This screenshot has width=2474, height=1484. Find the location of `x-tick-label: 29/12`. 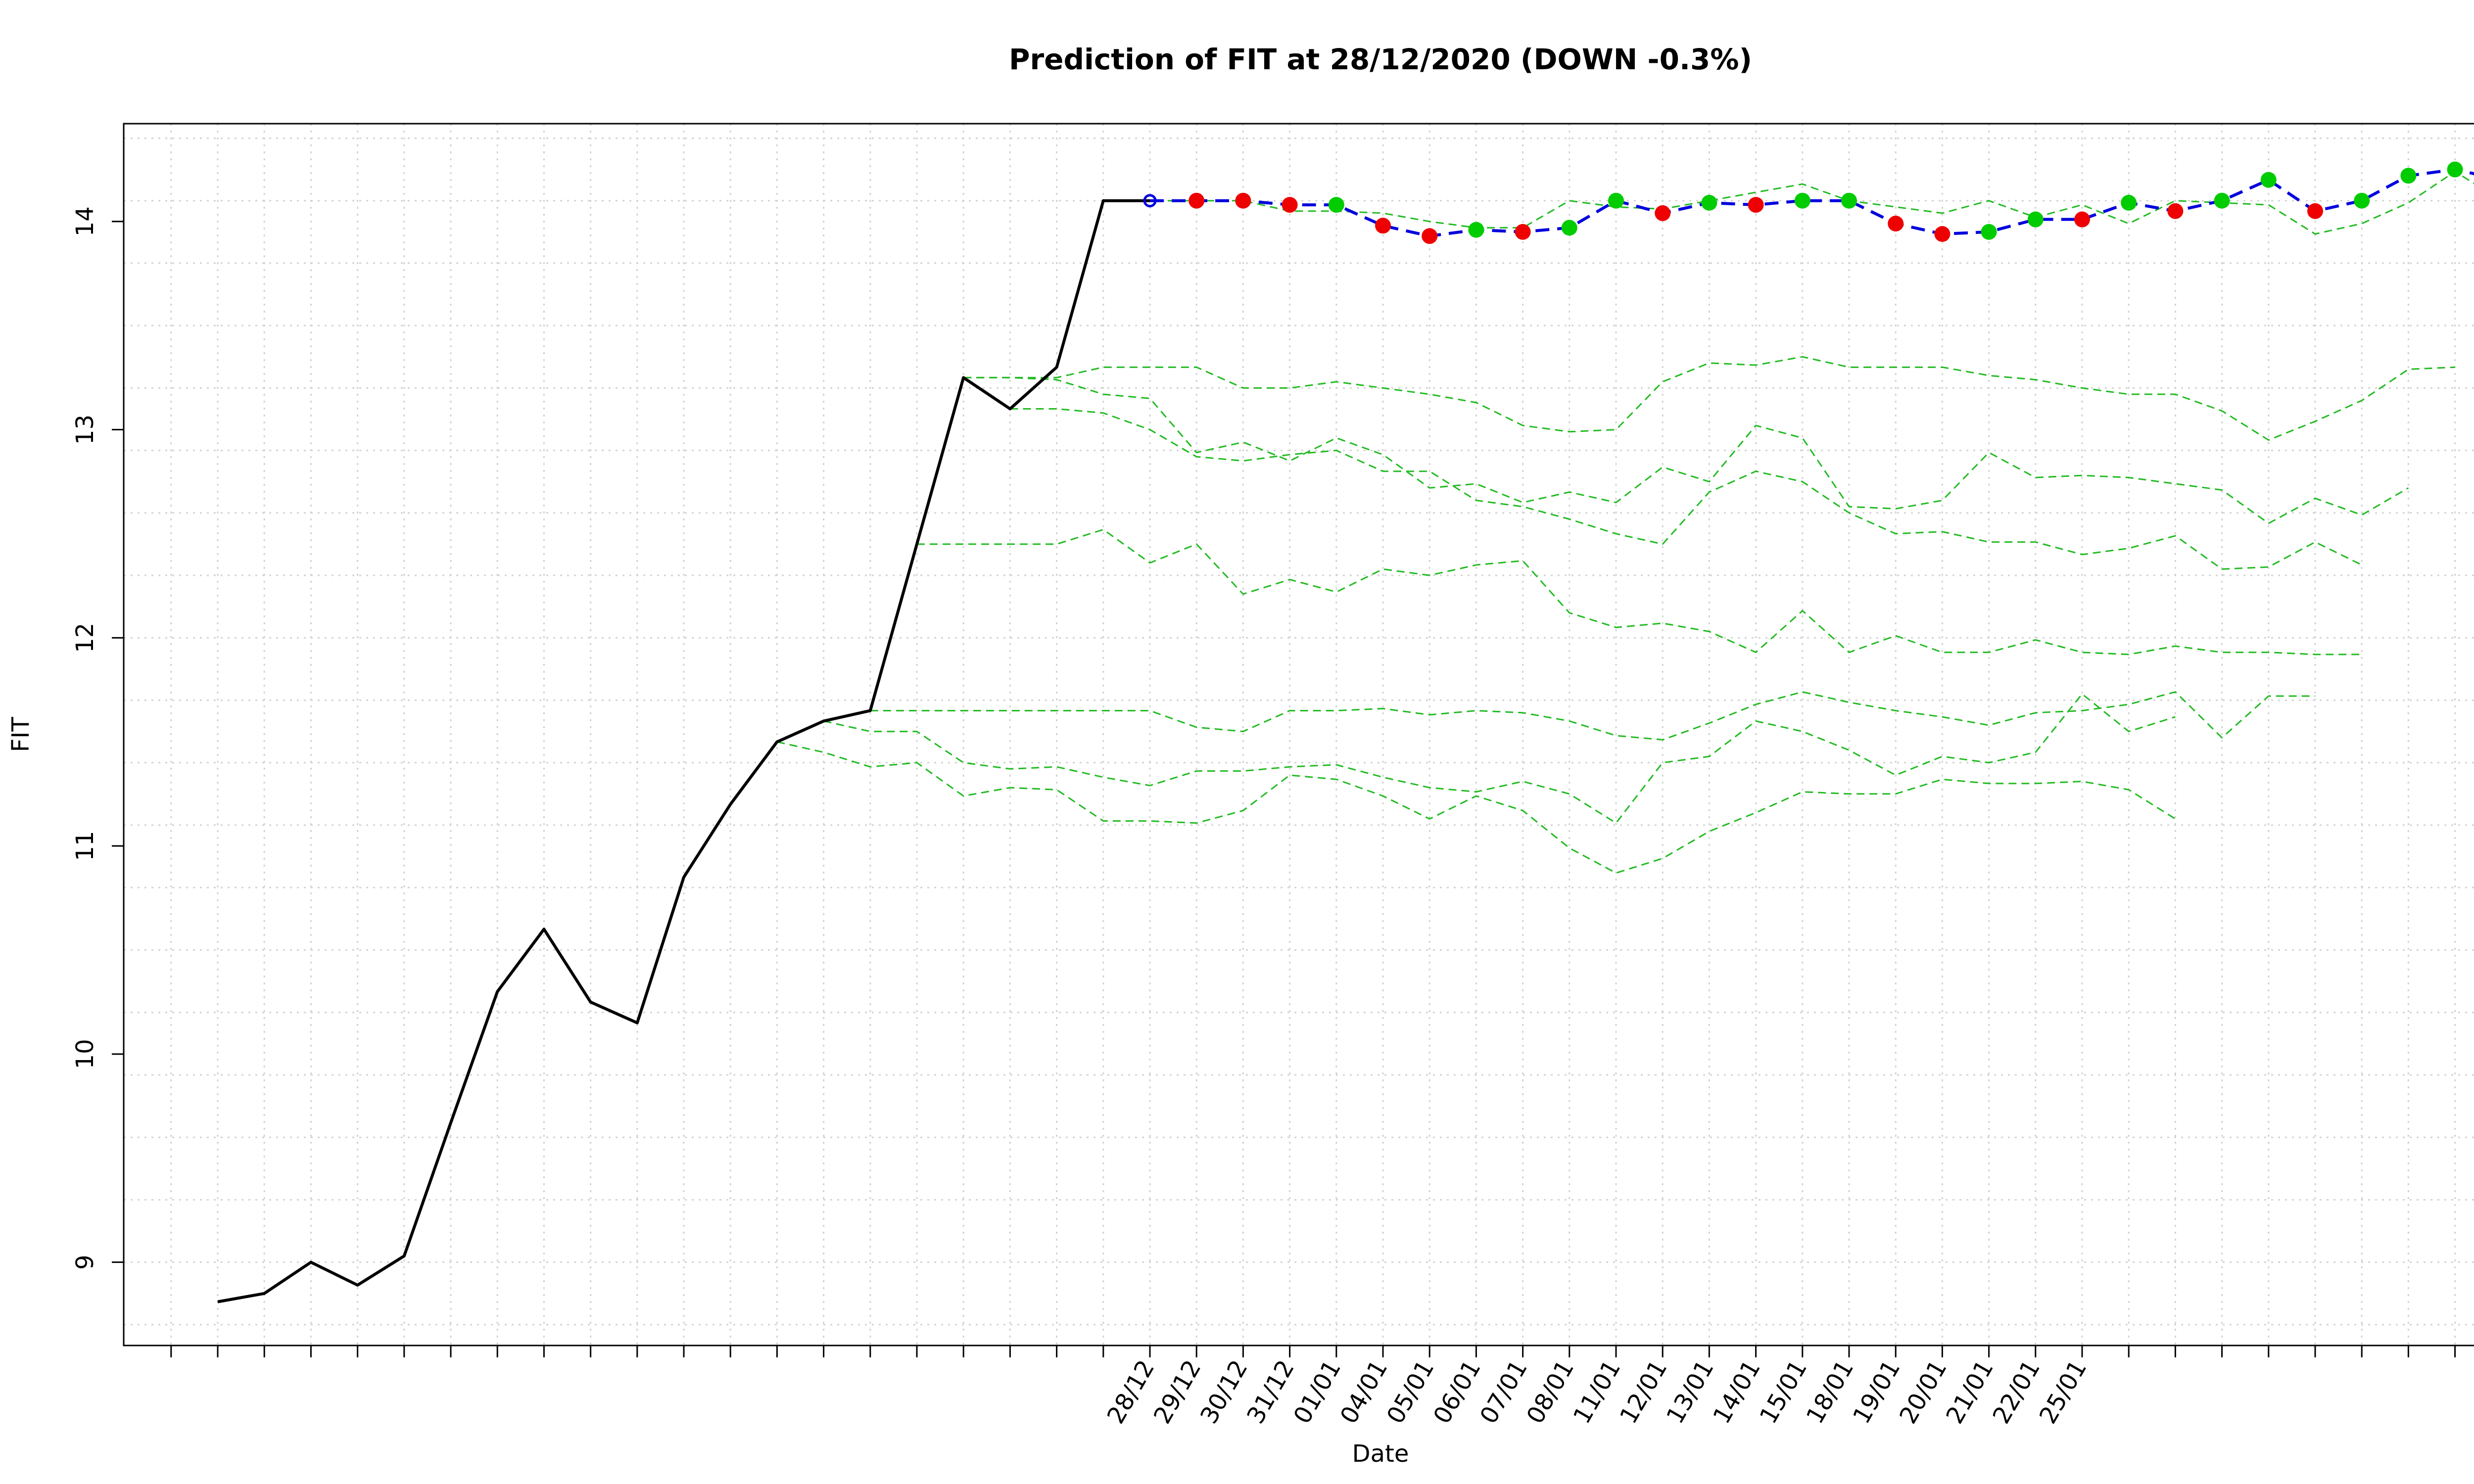

x-tick-label: 29/12 is located at coordinates (1177, 1392).